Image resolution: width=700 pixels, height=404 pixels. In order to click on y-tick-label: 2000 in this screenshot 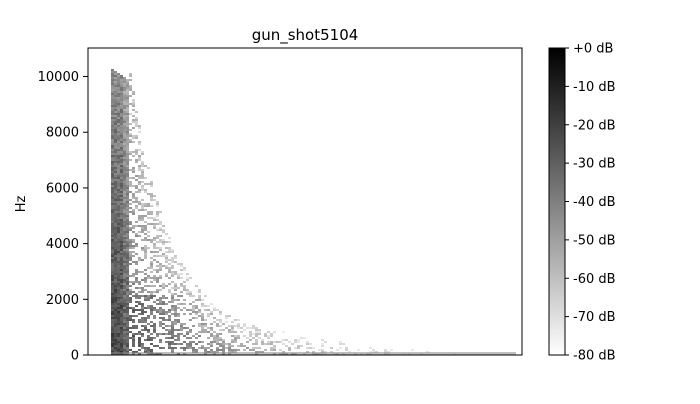, I will do `click(62, 300)`.